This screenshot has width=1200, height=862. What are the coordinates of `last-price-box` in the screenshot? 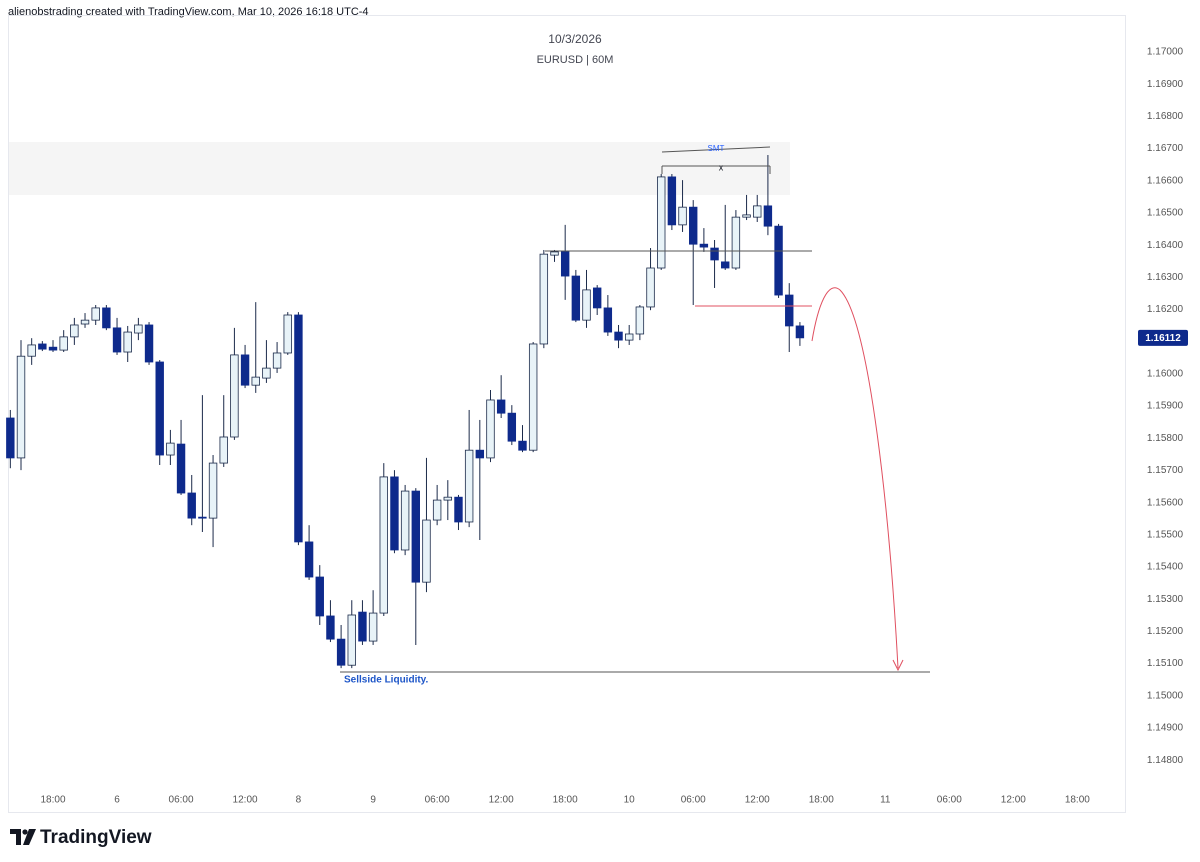 It's located at (1163, 337).